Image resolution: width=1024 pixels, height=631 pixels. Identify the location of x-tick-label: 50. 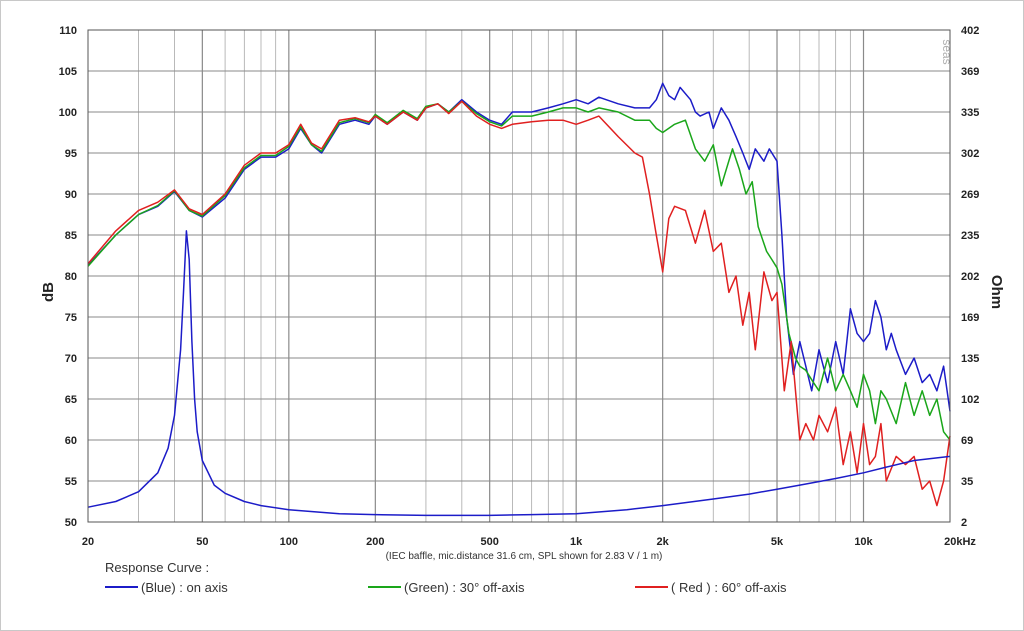
(202, 542).